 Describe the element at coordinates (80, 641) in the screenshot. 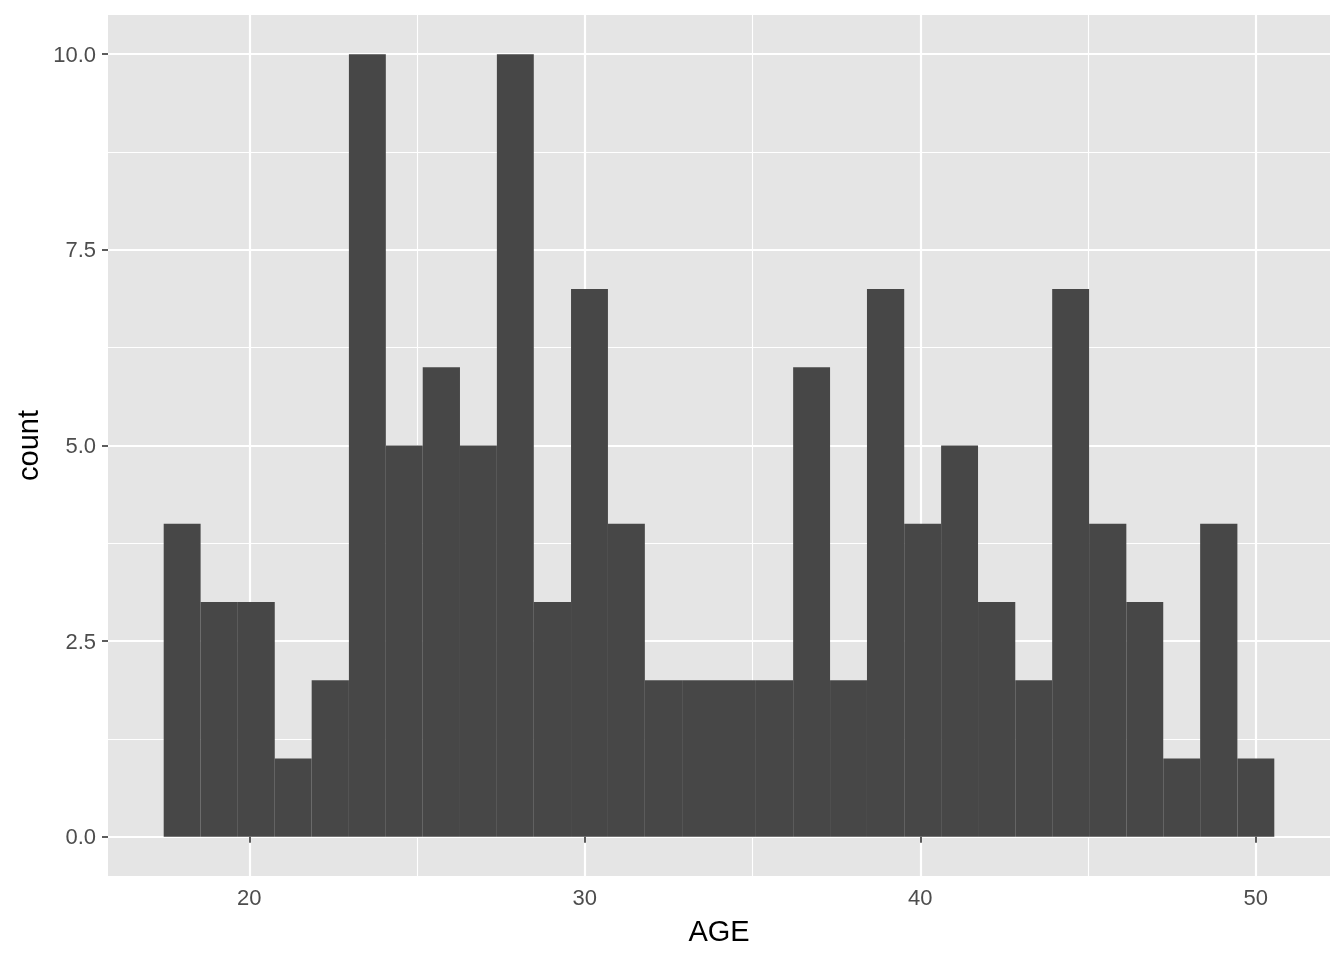

I see `y-tick-label: 2.5` at that location.